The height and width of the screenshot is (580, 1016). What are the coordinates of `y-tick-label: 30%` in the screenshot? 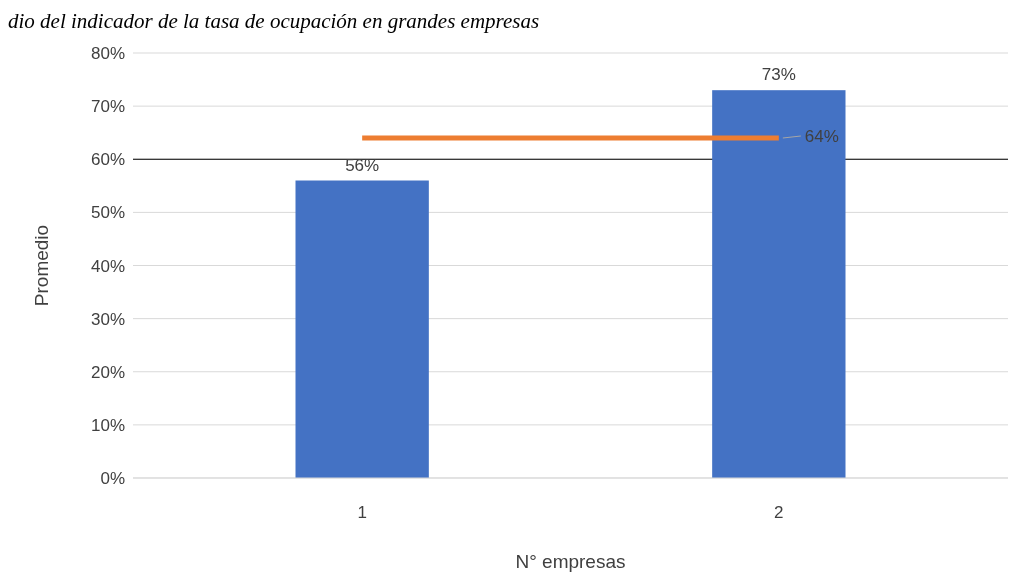 It's located at (107, 319).